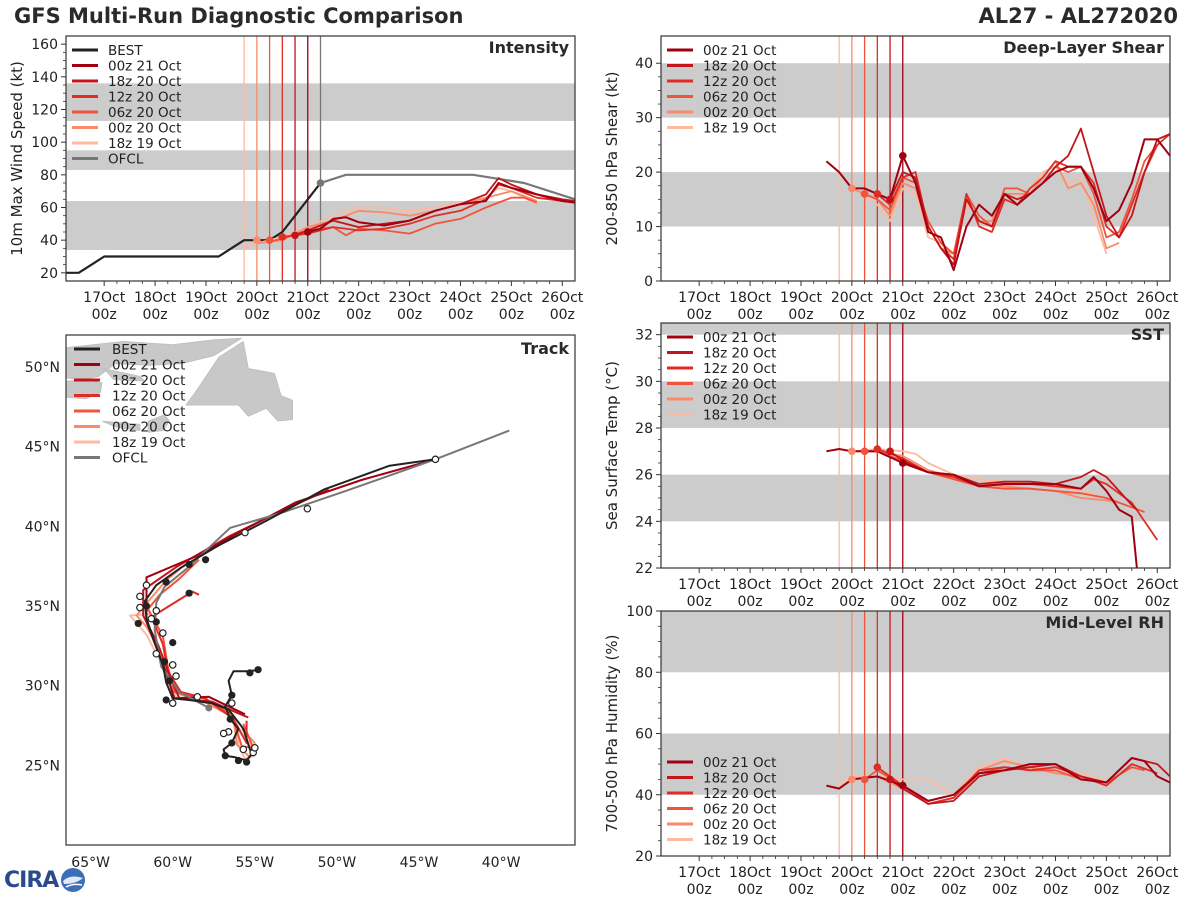 This screenshot has height=900, width=1200. Describe the element at coordinates (148, 443) in the screenshot. I see `legend-label: 18z 19 Oct` at that location.